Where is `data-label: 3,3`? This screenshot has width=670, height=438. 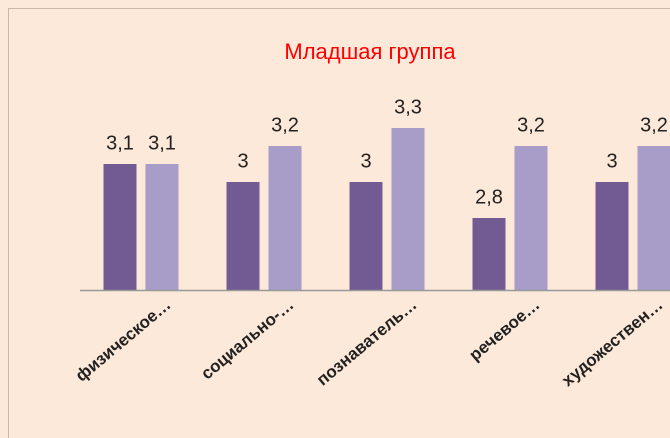
data-label: 3,3 is located at coordinates (408, 107).